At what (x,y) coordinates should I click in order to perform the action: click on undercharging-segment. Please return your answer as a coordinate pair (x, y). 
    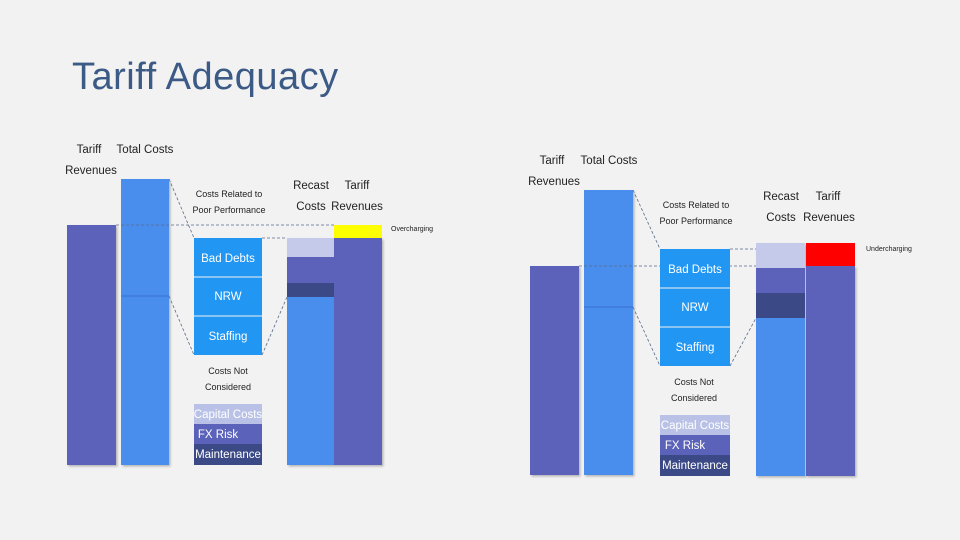
    Looking at the image, I should click on (830, 254).